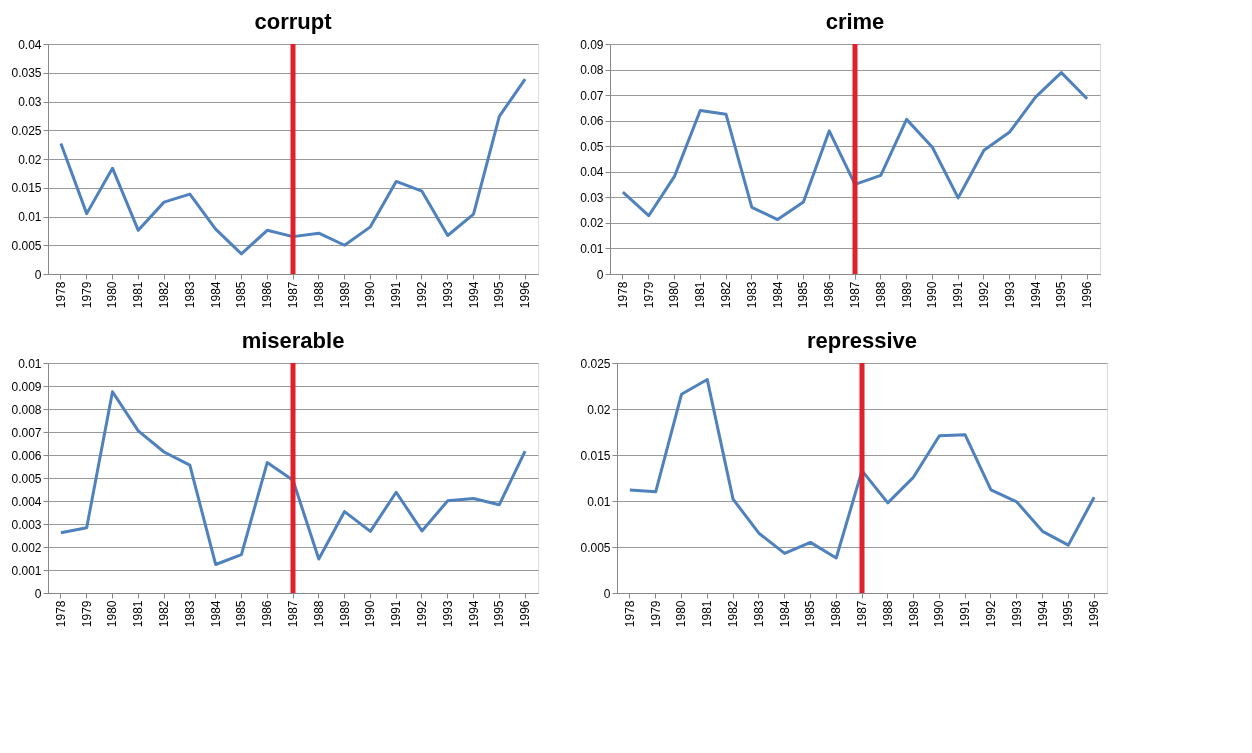 This screenshot has height=753, width=1252. Describe the element at coordinates (26, 524) in the screenshot. I see `y-tick-label: 0.003` at that location.